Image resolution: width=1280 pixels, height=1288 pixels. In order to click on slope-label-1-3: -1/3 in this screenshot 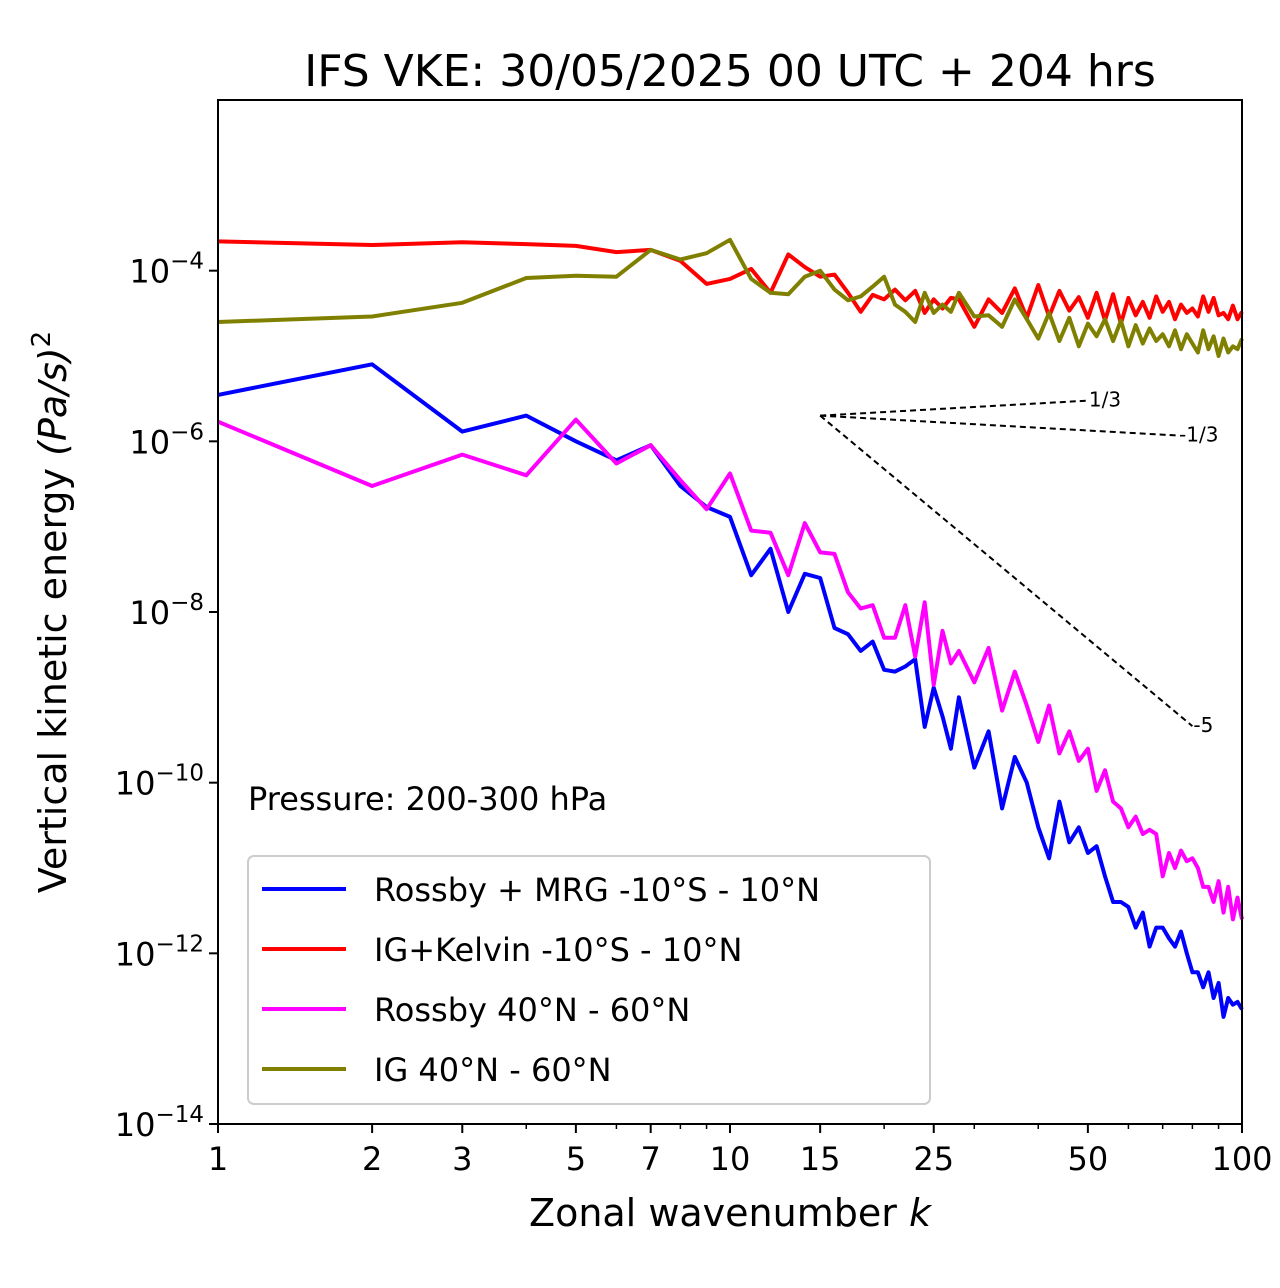, I will do `click(1198, 435)`.